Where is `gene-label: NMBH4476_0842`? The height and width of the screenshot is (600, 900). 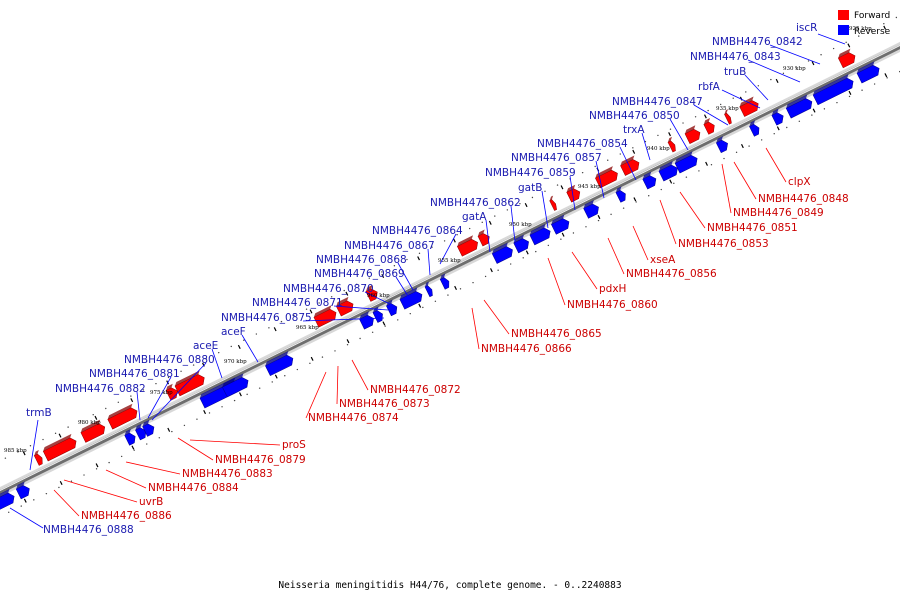
gene-label: NMBH4476_0842 is located at coordinates (757, 42).